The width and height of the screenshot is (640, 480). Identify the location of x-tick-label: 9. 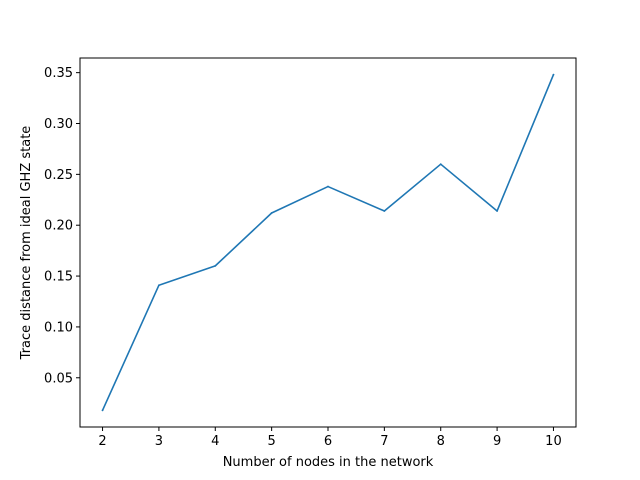
(497, 441).